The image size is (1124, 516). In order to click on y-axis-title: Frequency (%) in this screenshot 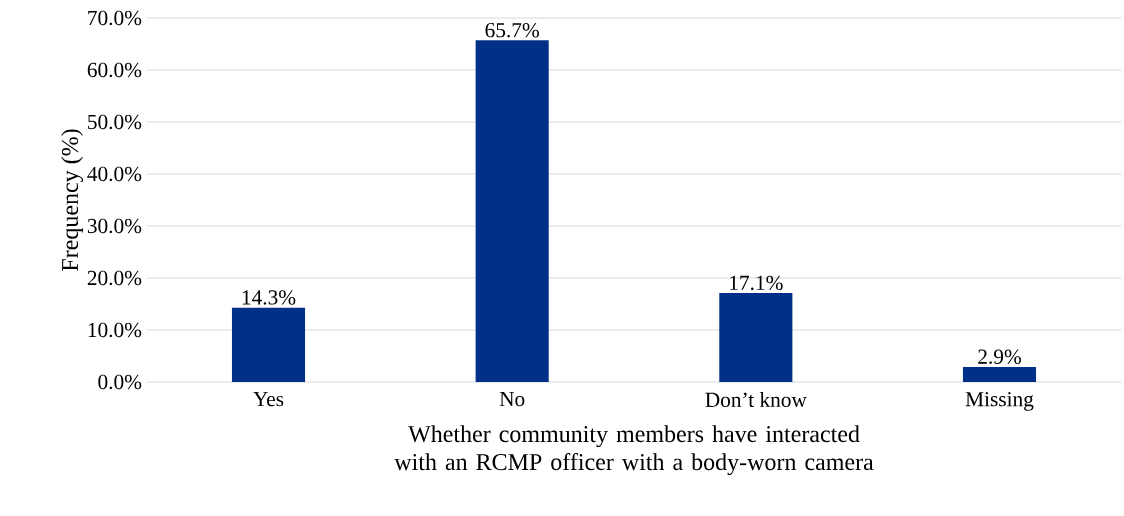, I will do `click(72, 200)`.